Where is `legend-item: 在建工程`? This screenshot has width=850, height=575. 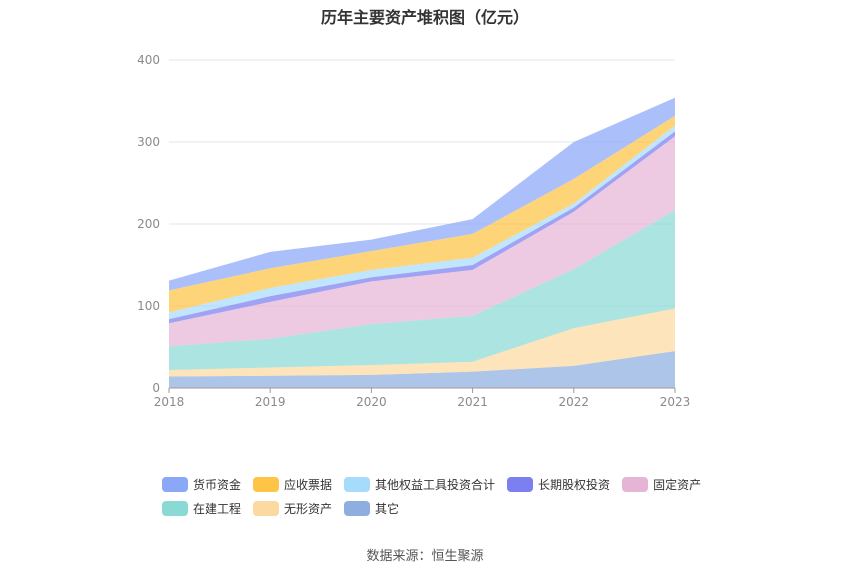 legend-item: 在建工程 is located at coordinates (201, 508).